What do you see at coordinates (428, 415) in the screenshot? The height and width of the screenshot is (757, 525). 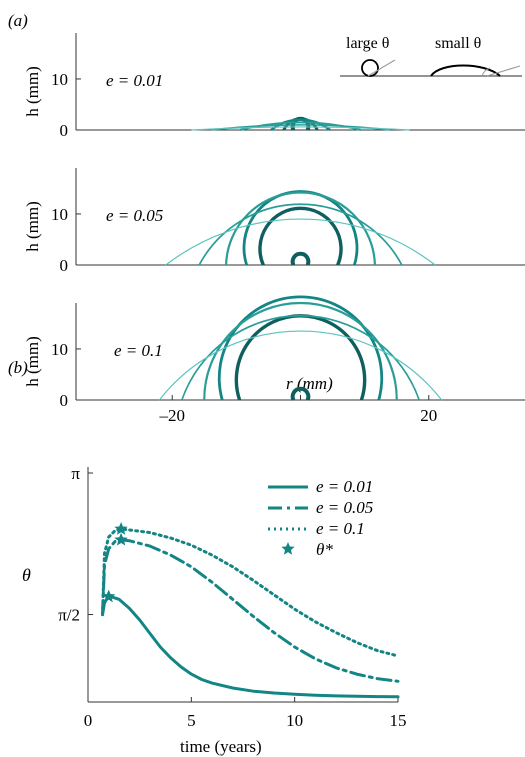 I see `x-tick-label: 20` at bounding box center [428, 415].